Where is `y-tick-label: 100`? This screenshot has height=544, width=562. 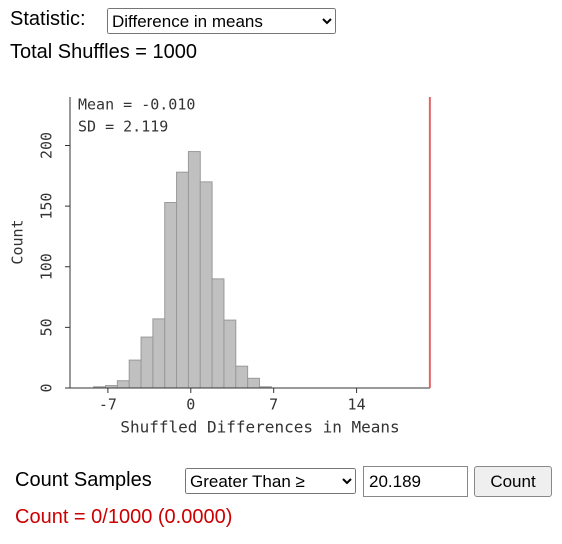 y-tick-label: 100 is located at coordinates (47, 266).